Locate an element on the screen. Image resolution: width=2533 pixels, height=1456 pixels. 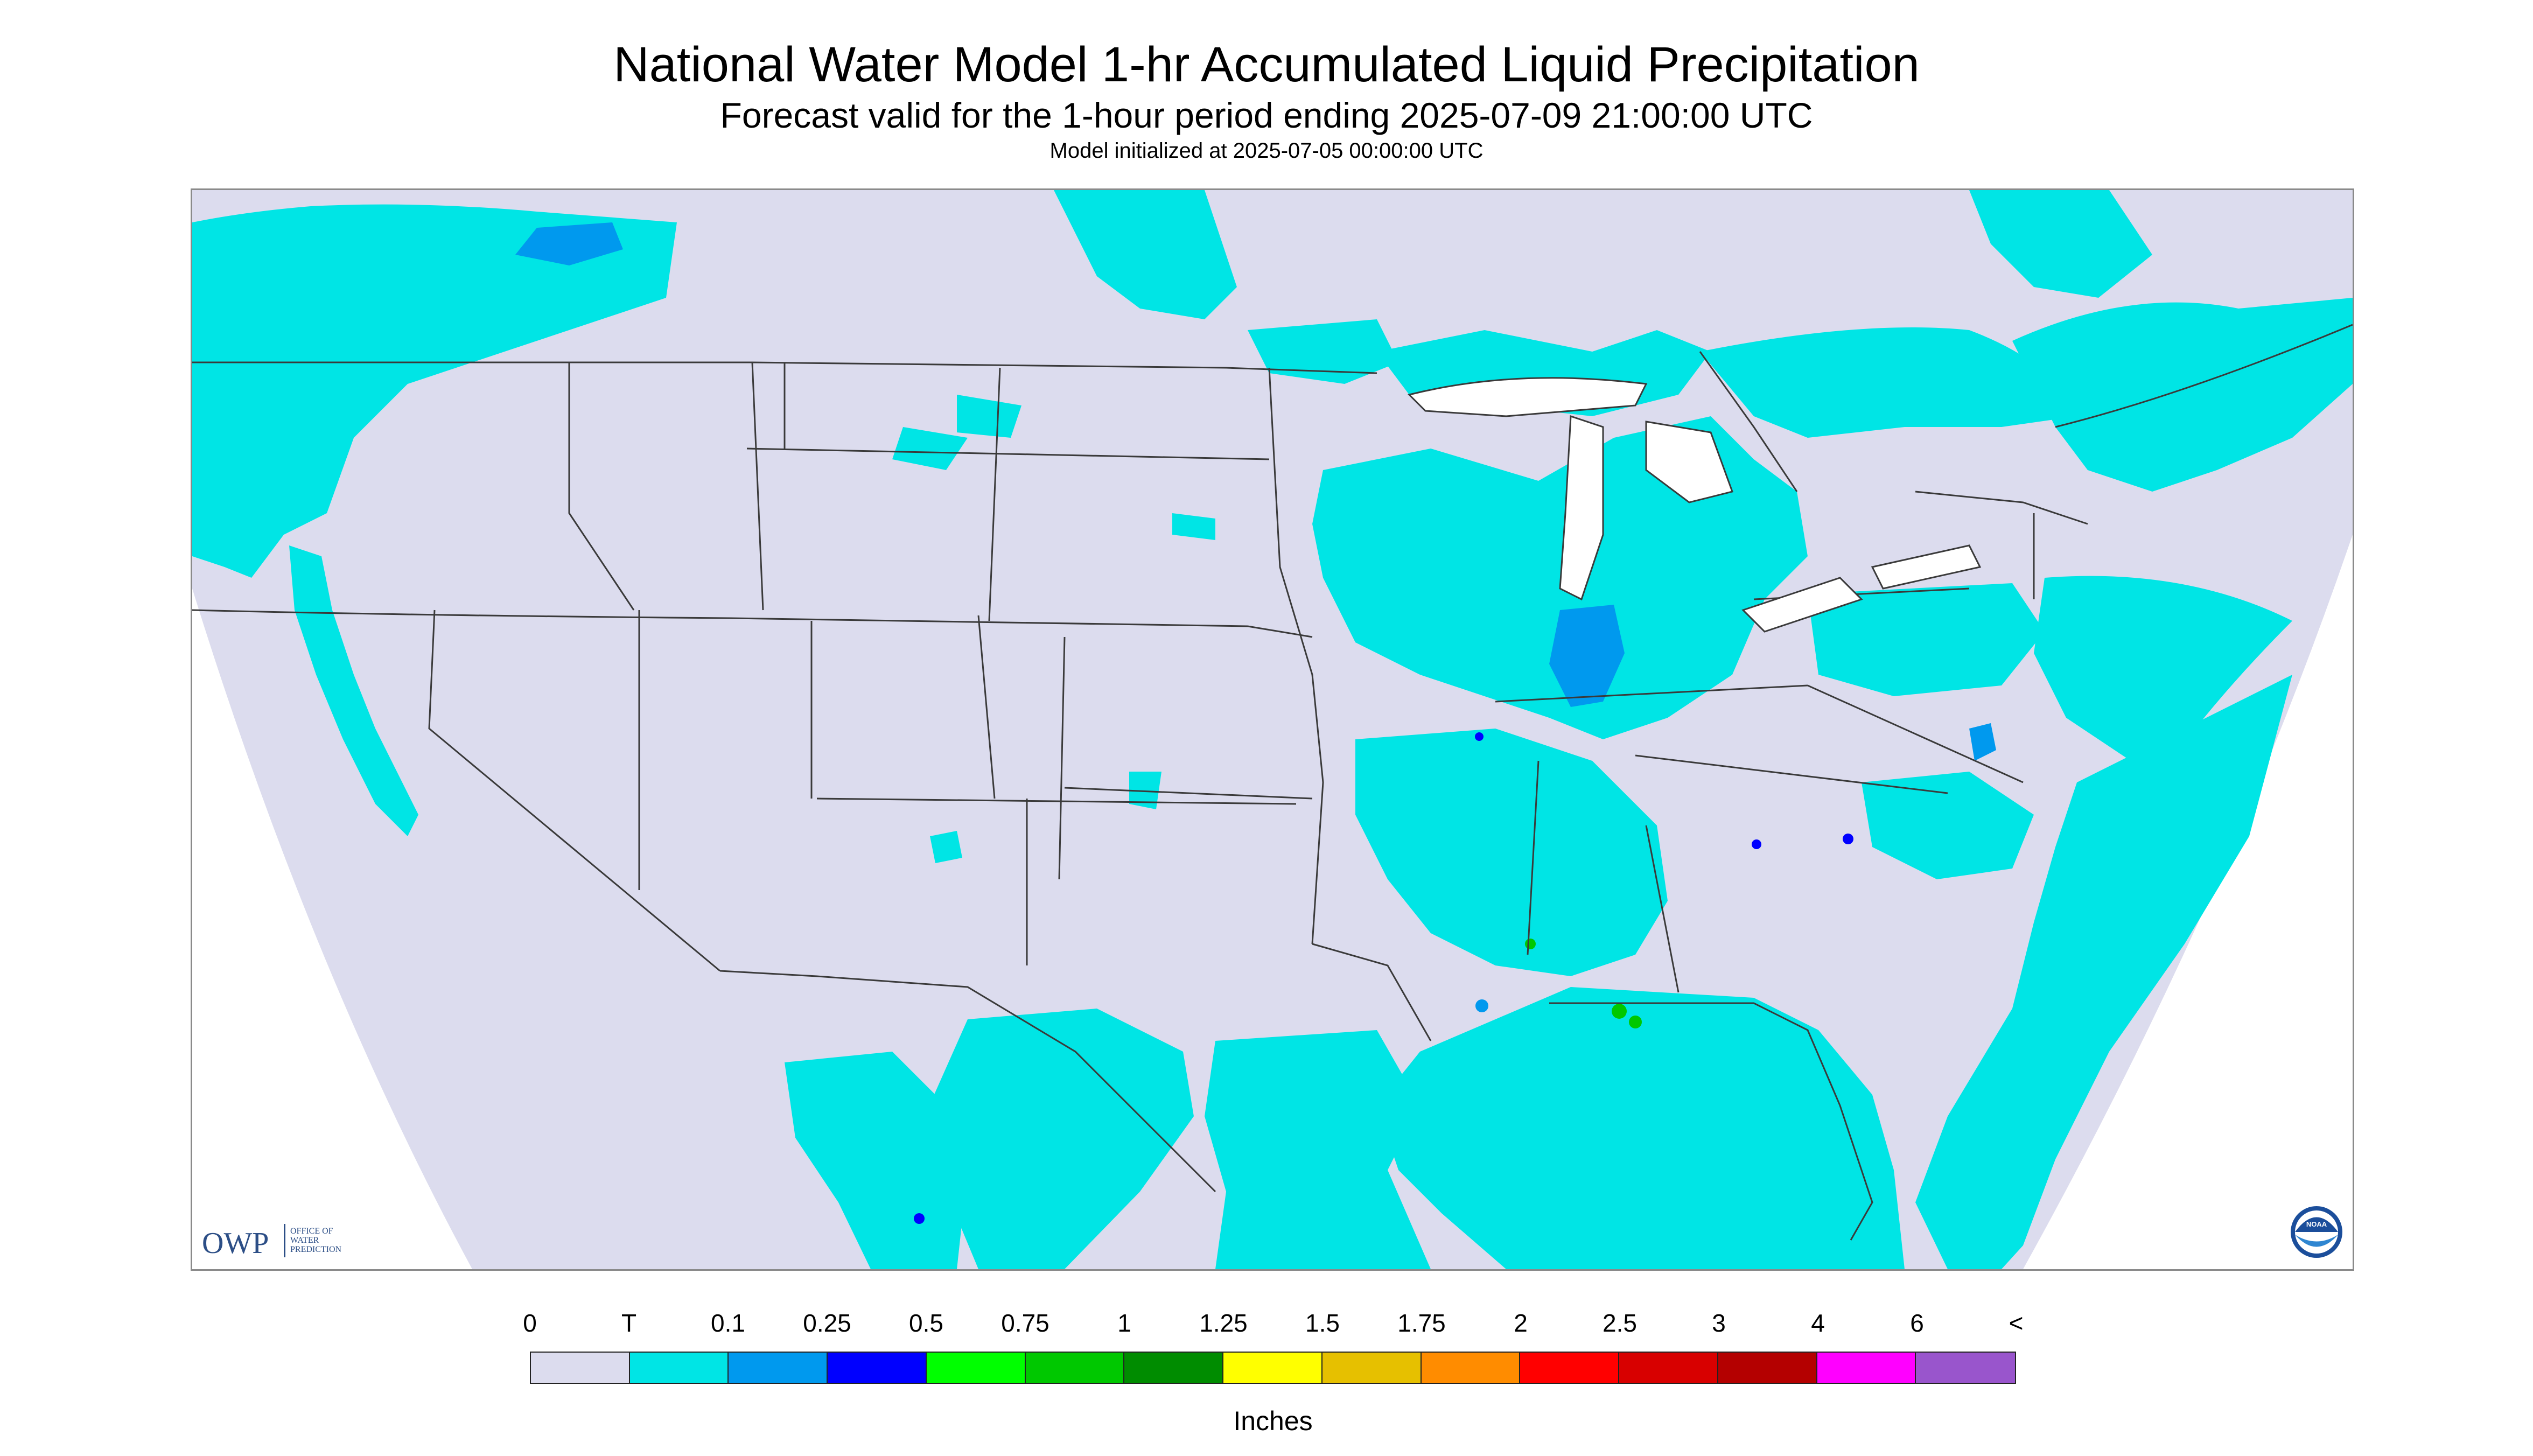
legend-tick-label: 0 is located at coordinates (530, 1323).